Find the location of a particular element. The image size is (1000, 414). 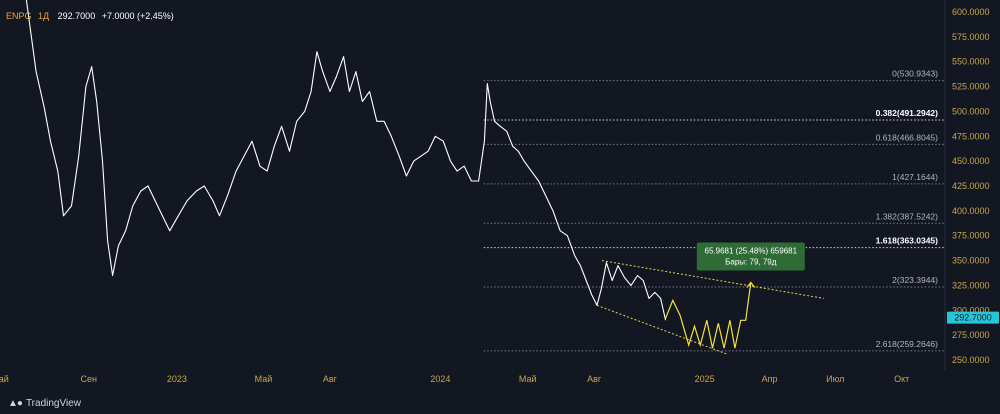

fib-level-label: 1.618(363.0345) is located at coordinates (907, 241).